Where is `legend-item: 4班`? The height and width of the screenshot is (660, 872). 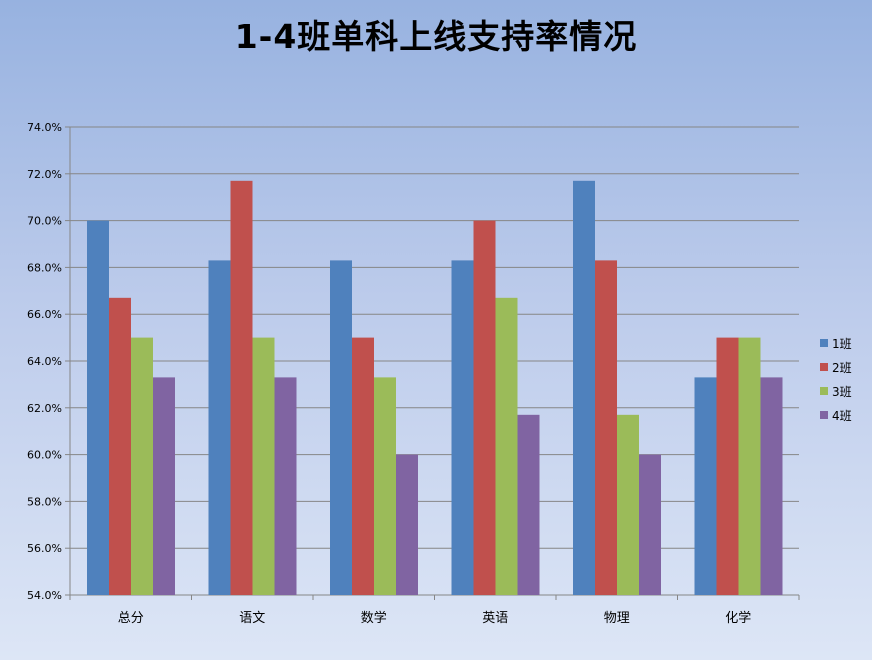
legend-item: 4班 is located at coordinates (836, 415).